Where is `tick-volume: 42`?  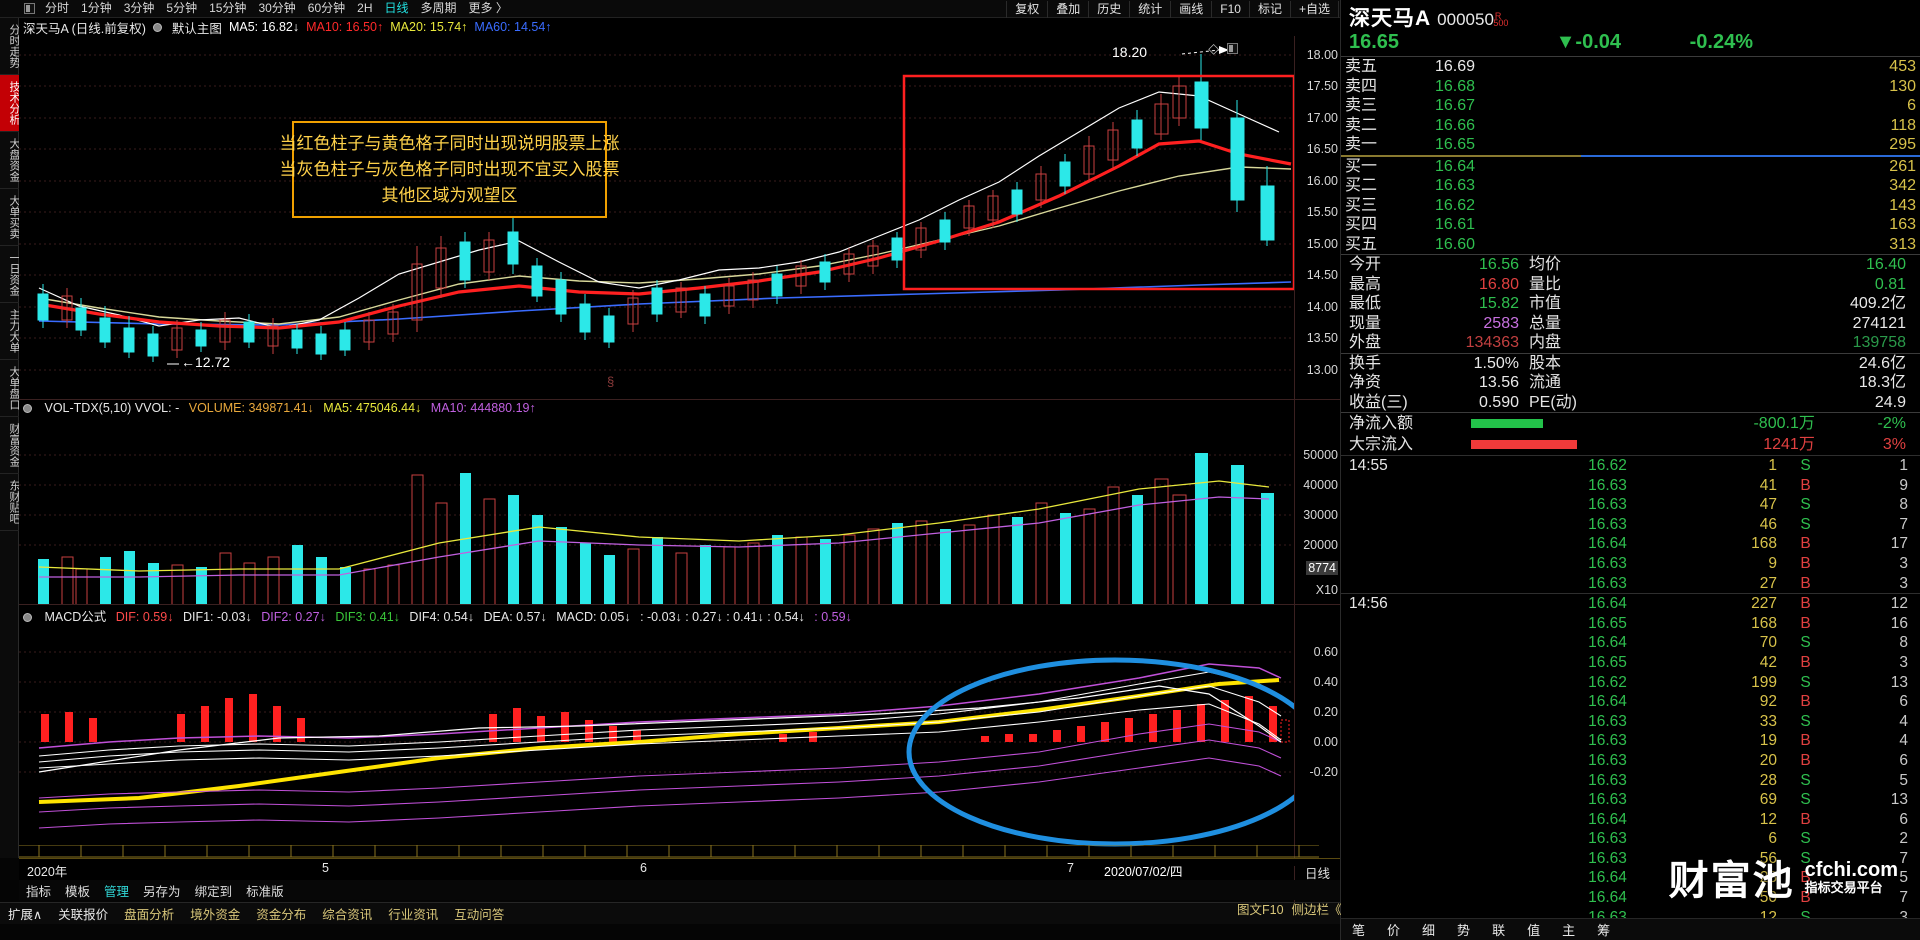 tick-volume: 42 is located at coordinates (1768, 662).